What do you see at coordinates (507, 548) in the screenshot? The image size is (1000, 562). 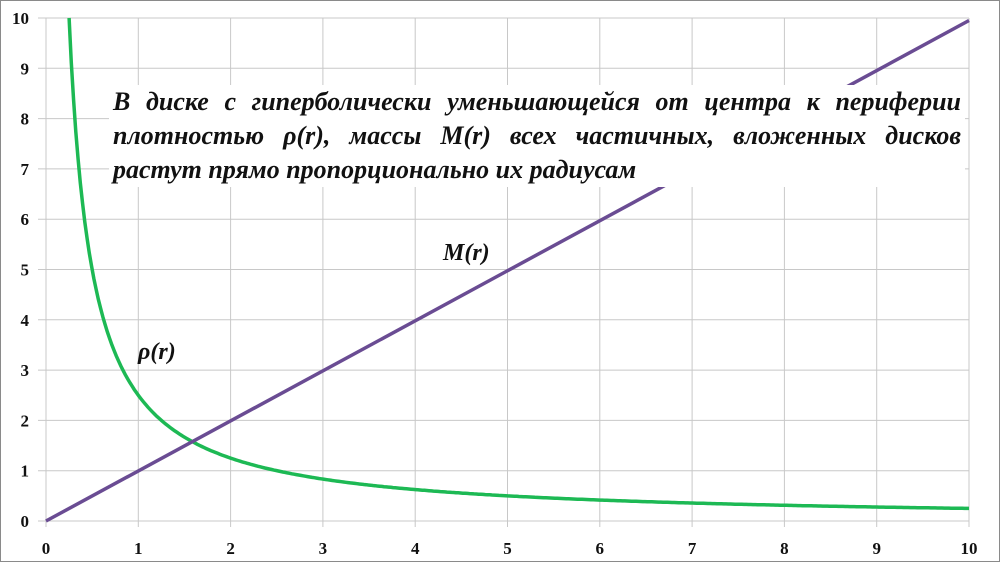 I see `x-tick-label: 5` at bounding box center [507, 548].